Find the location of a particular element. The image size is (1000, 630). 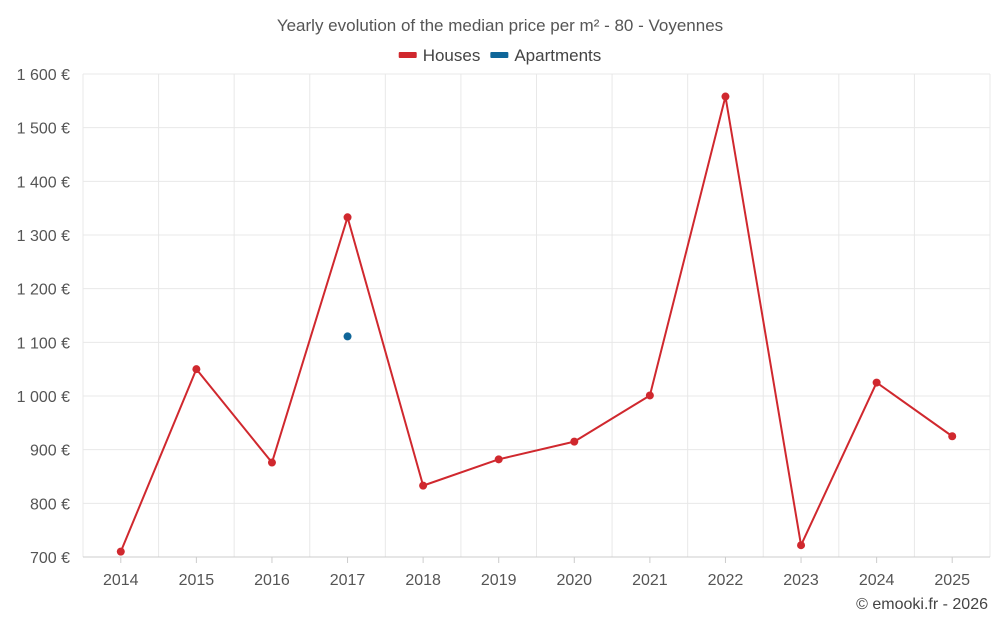

legend-item-apartments: Apartments is located at coordinates (545, 55).